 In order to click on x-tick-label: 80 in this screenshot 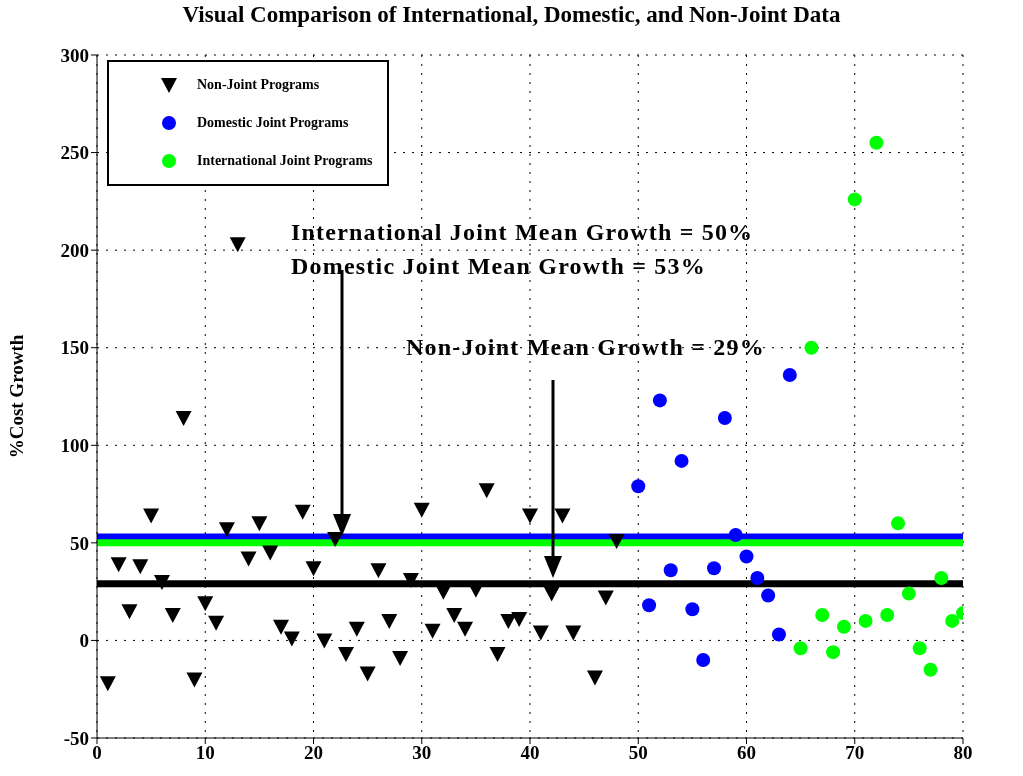, I will do `click(963, 753)`.